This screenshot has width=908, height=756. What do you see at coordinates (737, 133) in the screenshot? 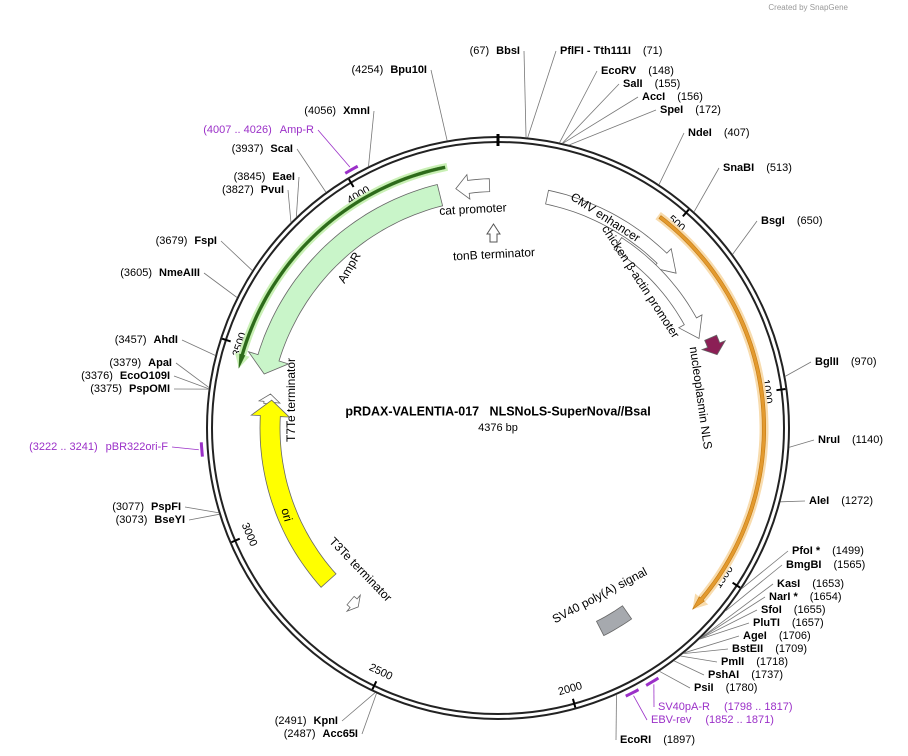
I see `site-position: (407)` at bounding box center [737, 133].